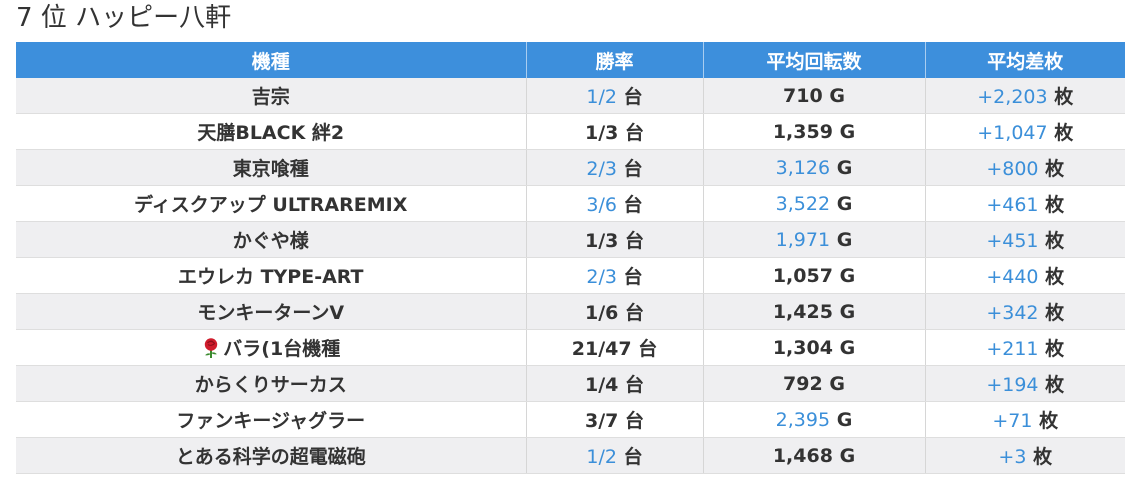  What do you see at coordinates (211, 348) in the screenshot?
I see `rose-icon` at bounding box center [211, 348].